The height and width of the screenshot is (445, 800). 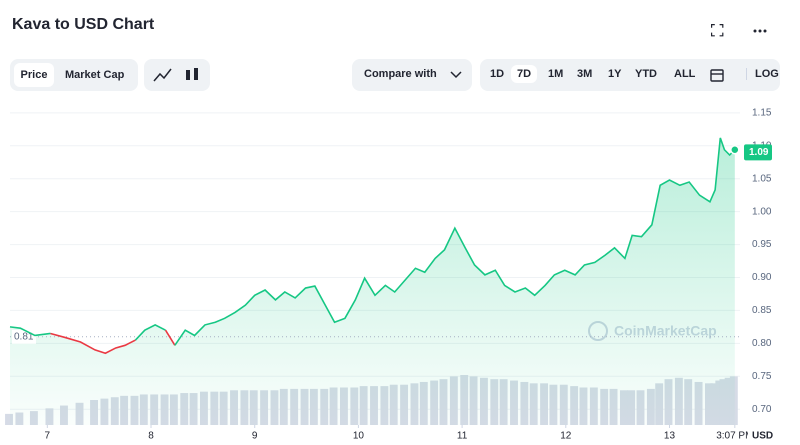 I want to click on x-tick-label: 10, so click(x=359, y=436).